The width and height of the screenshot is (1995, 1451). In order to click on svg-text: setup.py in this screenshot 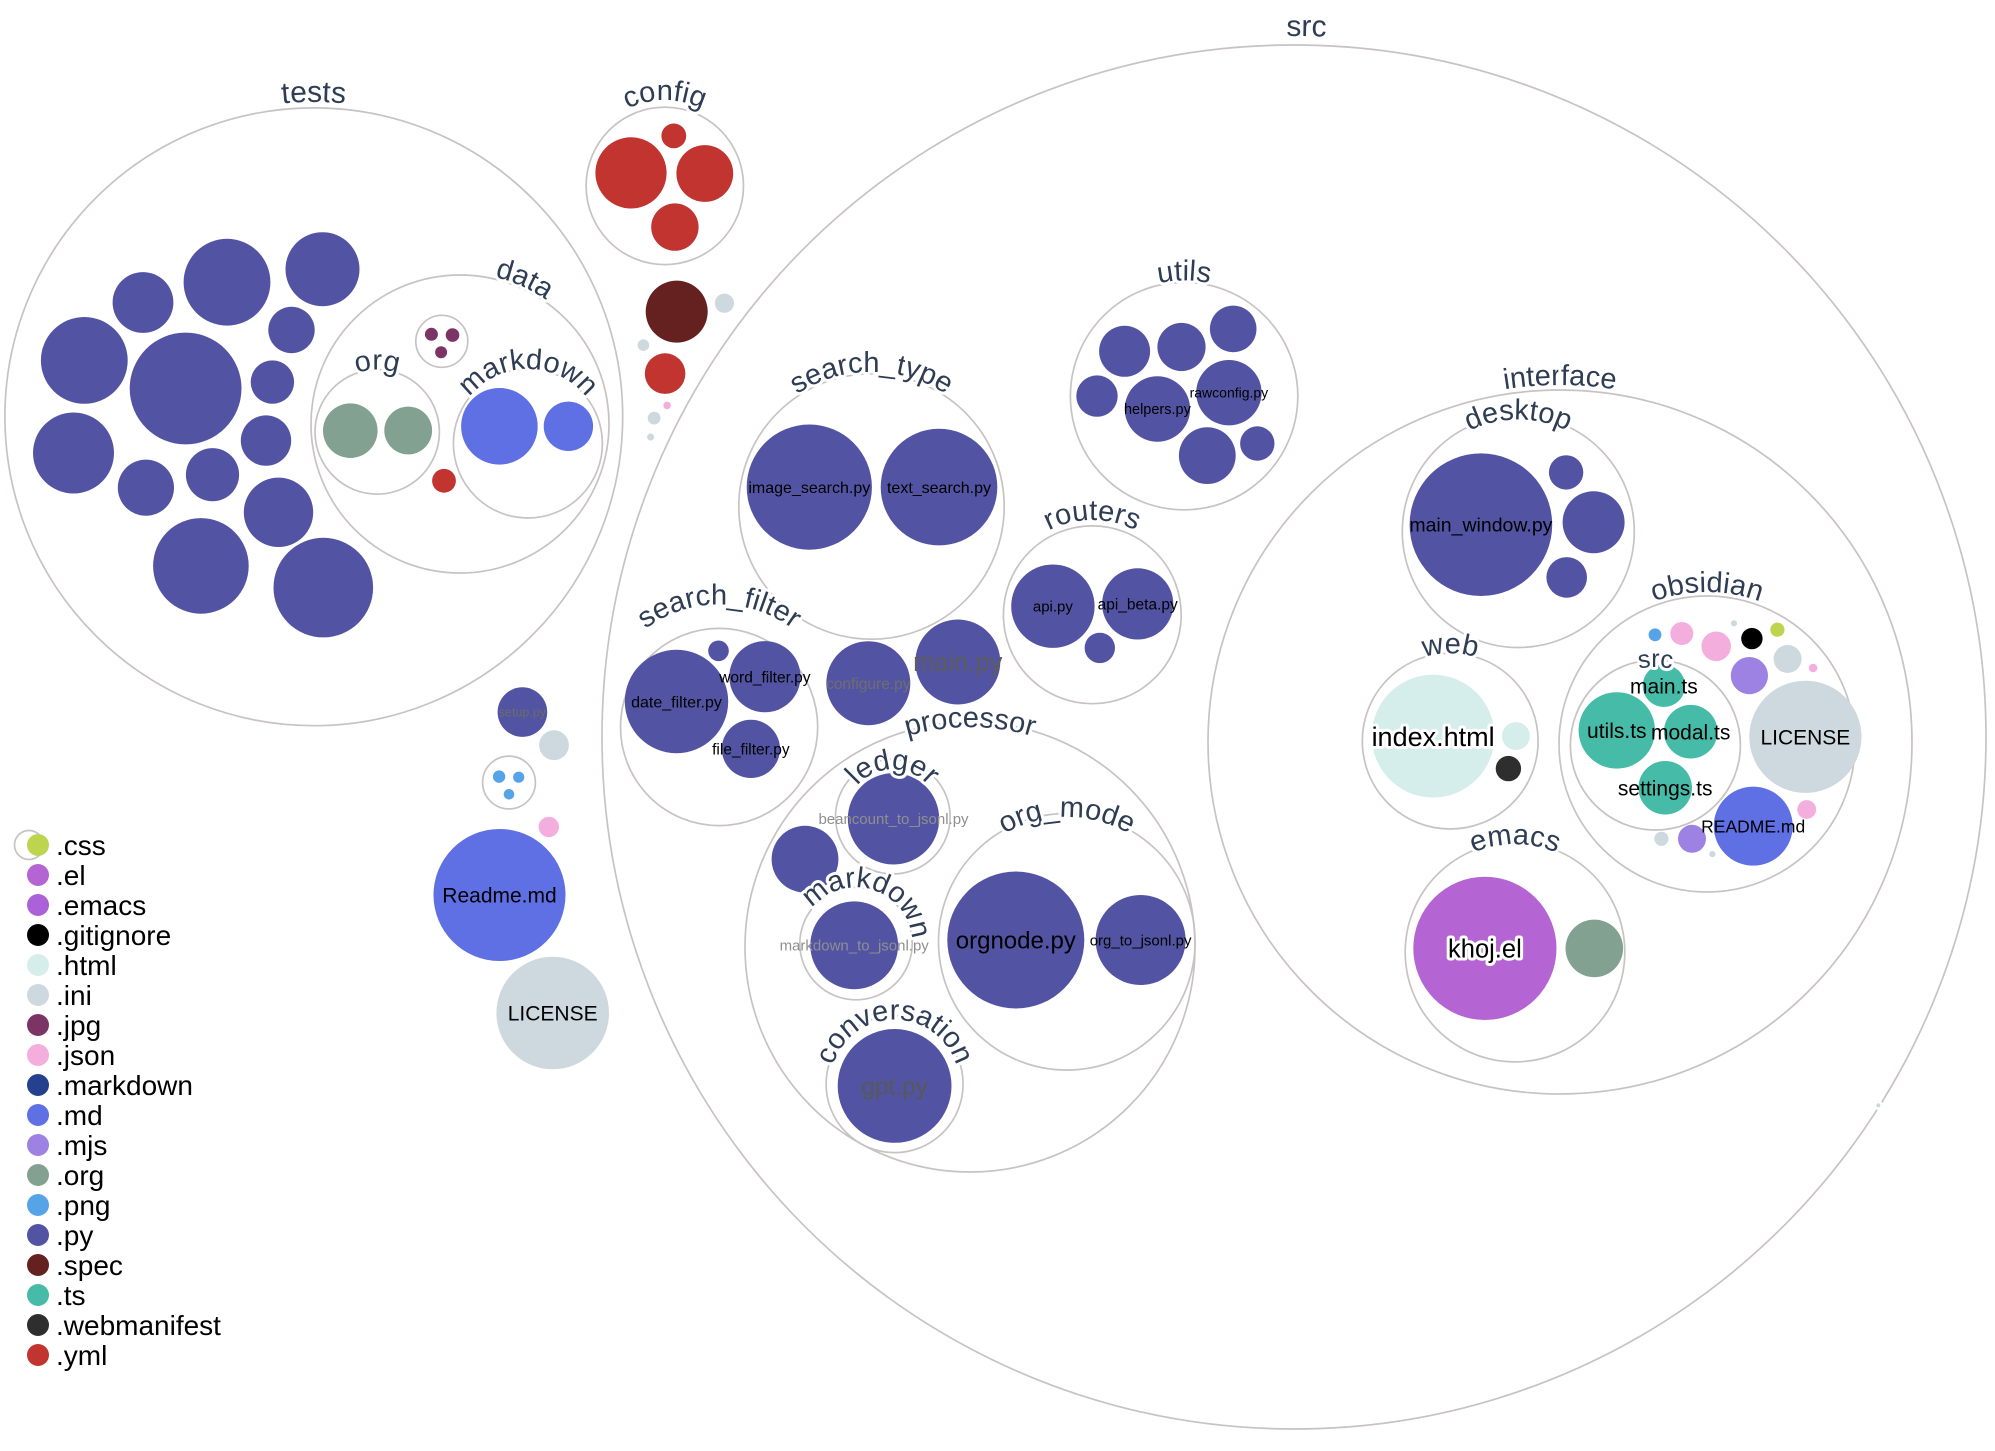, I will do `click(523, 713)`.